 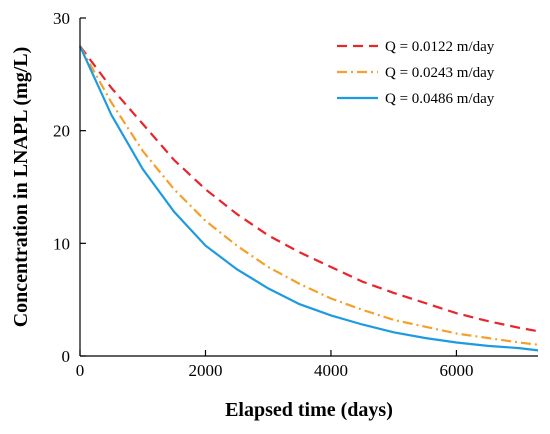 I want to click on y-tick-label: 0, so click(x=66, y=356).